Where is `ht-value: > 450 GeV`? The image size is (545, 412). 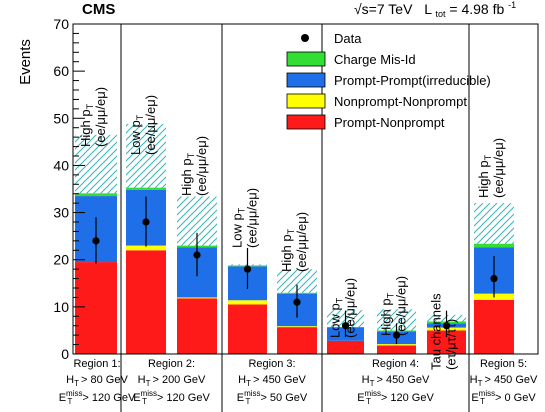 ht-value: > 450 GeV is located at coordinates (280, 380).